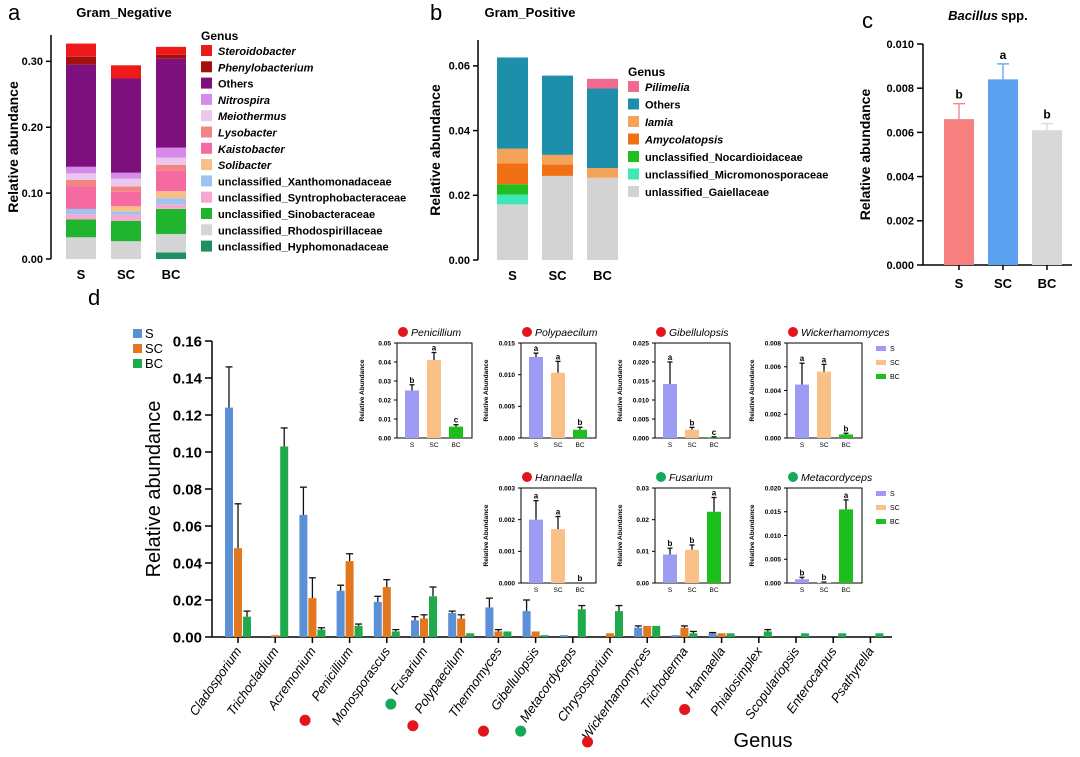 This screenshot has height=757, width=1080. Describe the element at coordinates (713, 445) in the screenshot. I see `inset-gibellulopsis-x-tick-label: BC` at that location.